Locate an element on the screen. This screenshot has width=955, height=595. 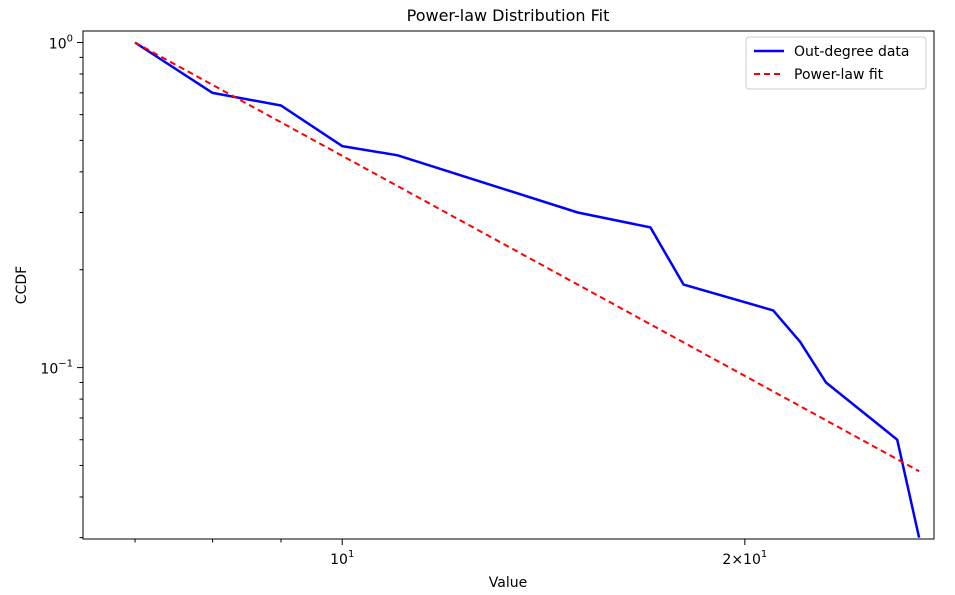
legend-frame is located at coordinates (836, 63).